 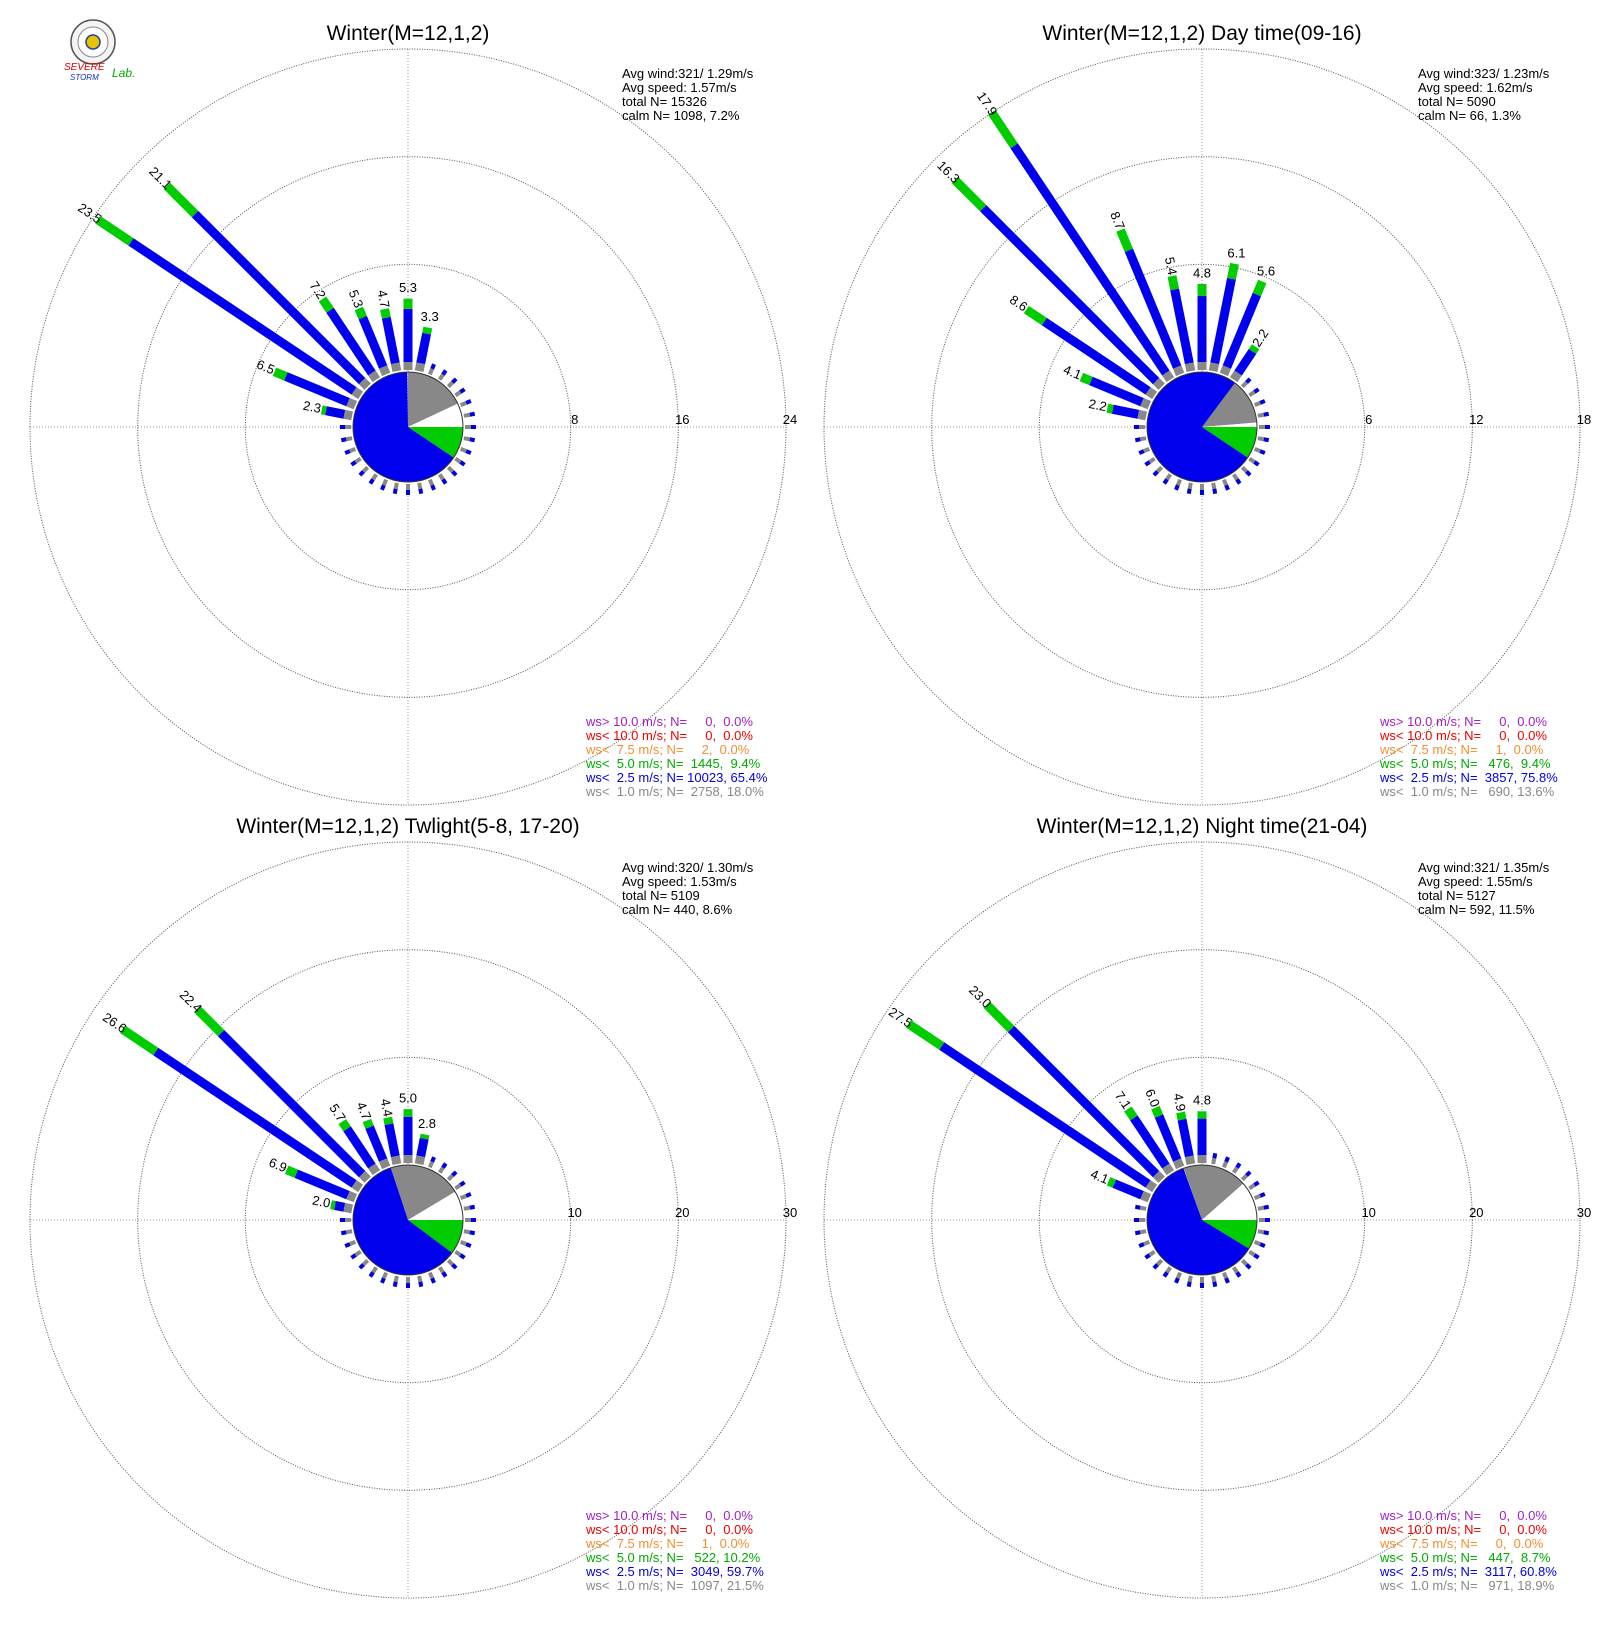 I want to click on range-ring-label: 16, so click(x=682, y=419).